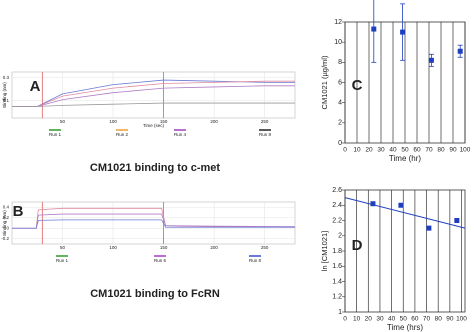 This screenshot has width=474, height=332. I want to click on y-tick-label: 0.3, so click(6, 77).